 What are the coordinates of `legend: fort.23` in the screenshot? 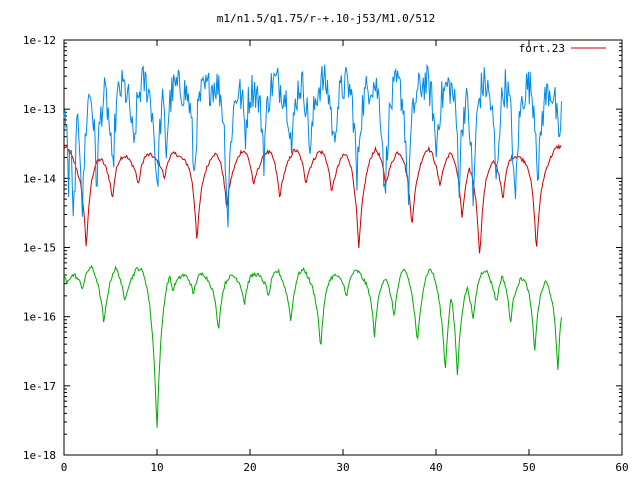 It's located at (562, 48).